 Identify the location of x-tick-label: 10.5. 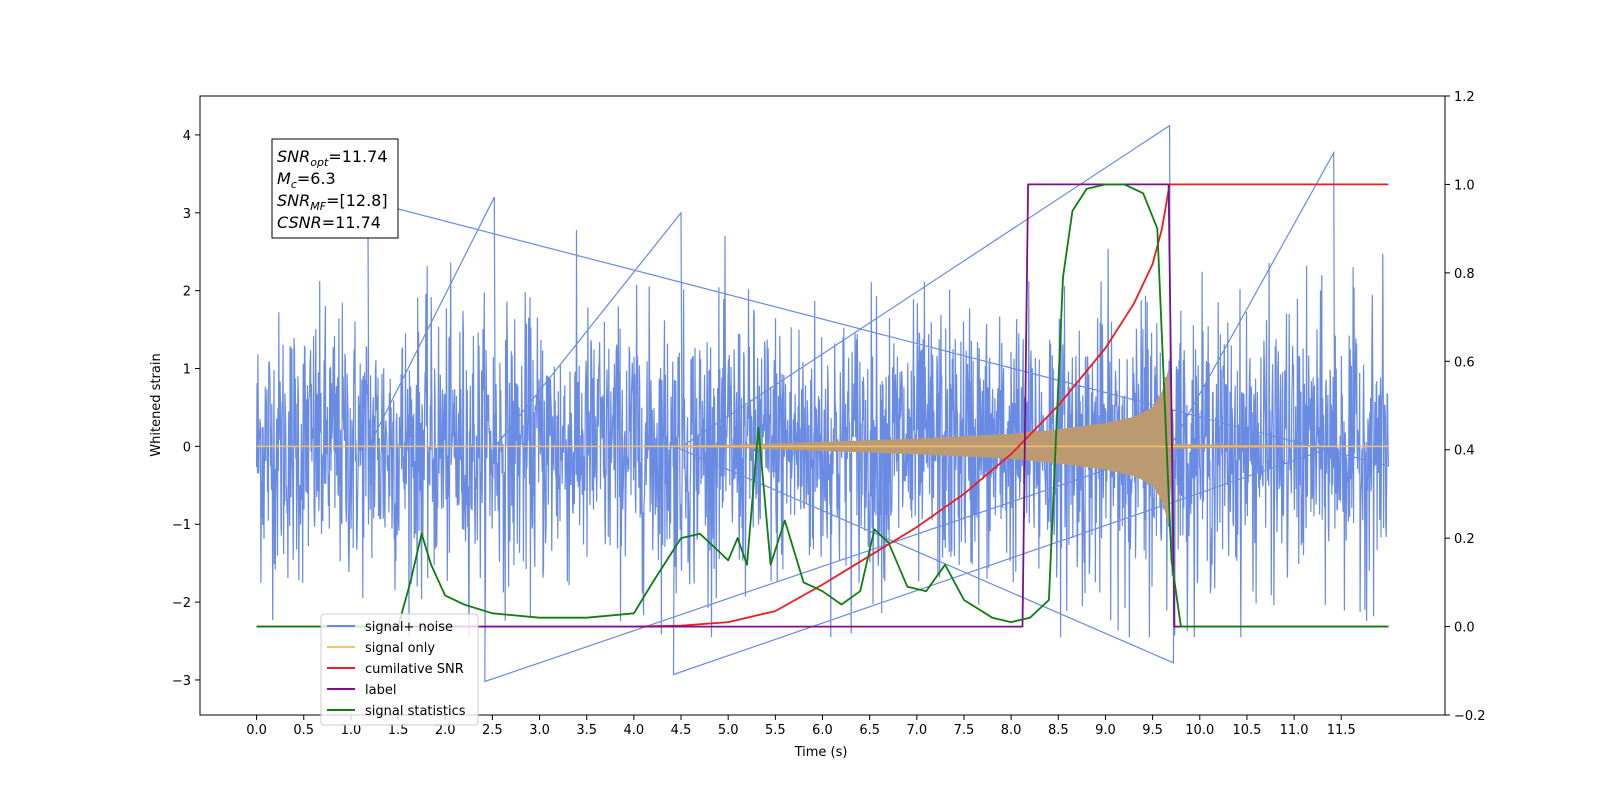
(1246, 730).